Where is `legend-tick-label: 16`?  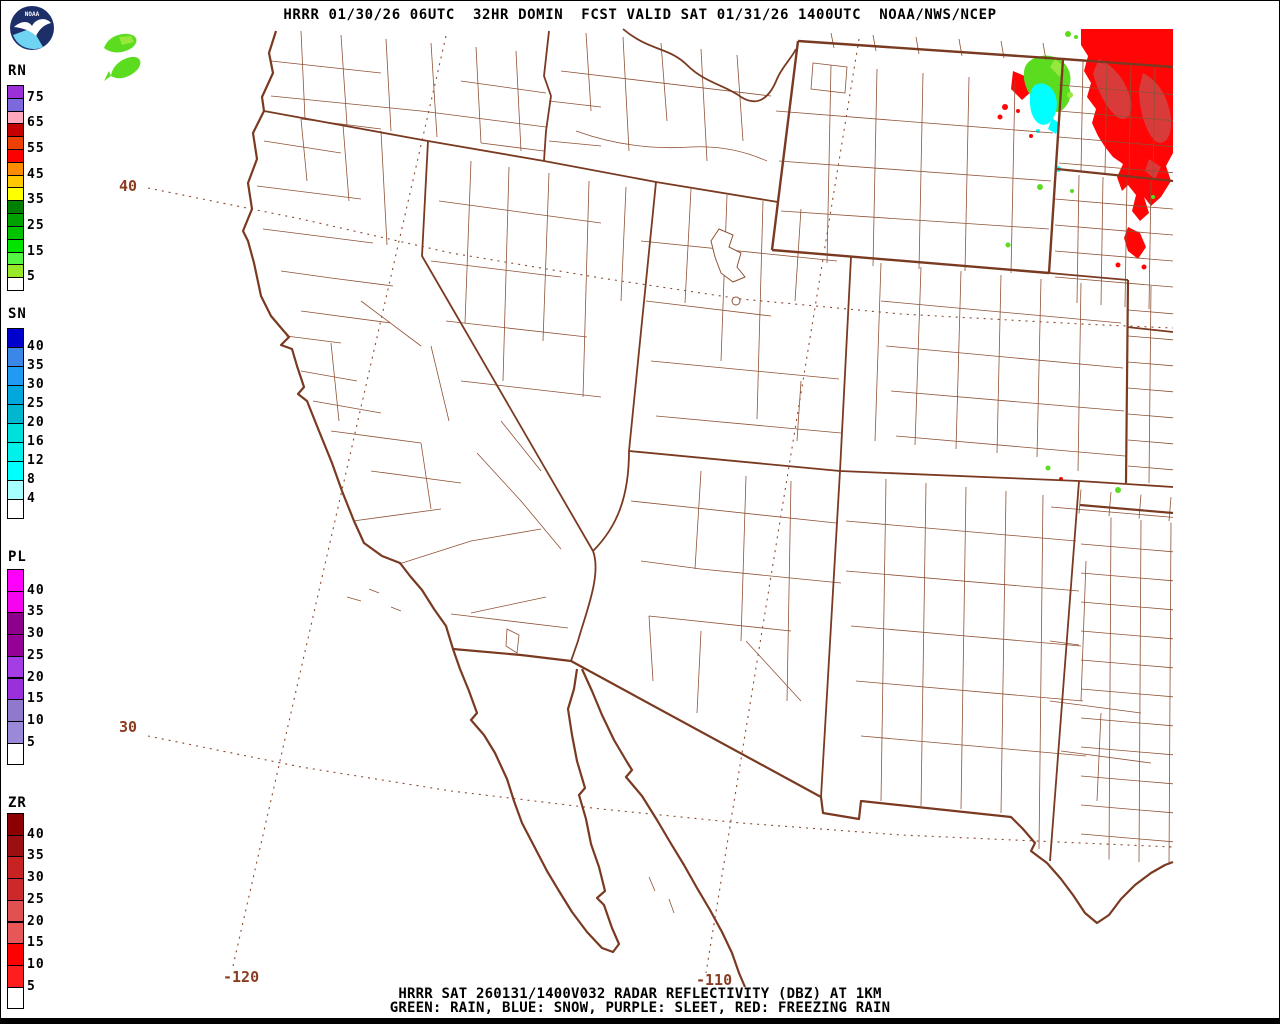 legend-tick-label: 16 is located at coordinates (36, 441).